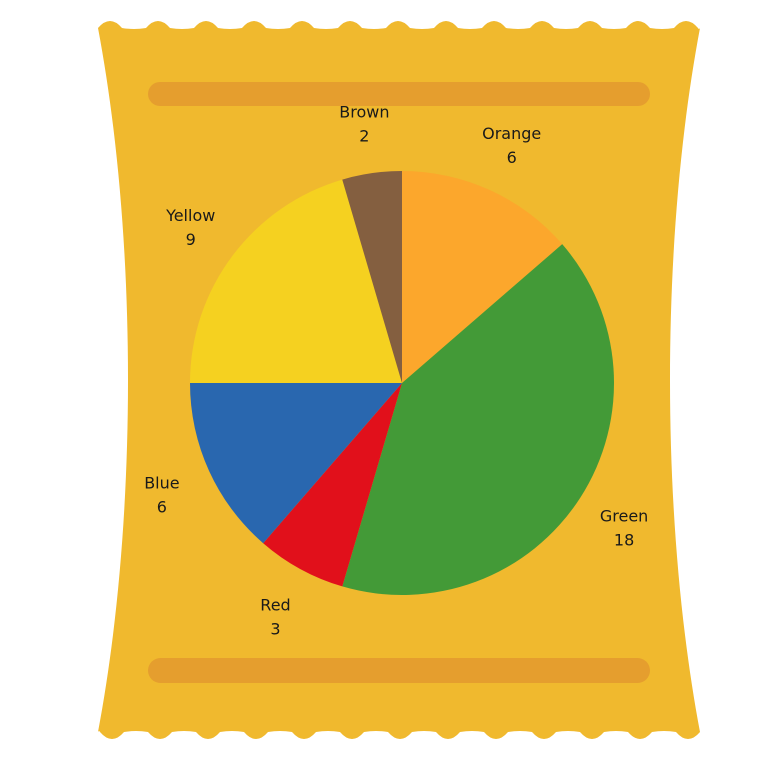 This screenshot has height=767, width=767. What do you see at coordinates (364, 136) in the screenshot?
I see `slice-value-label: 2` at bounding box center [364, 136].